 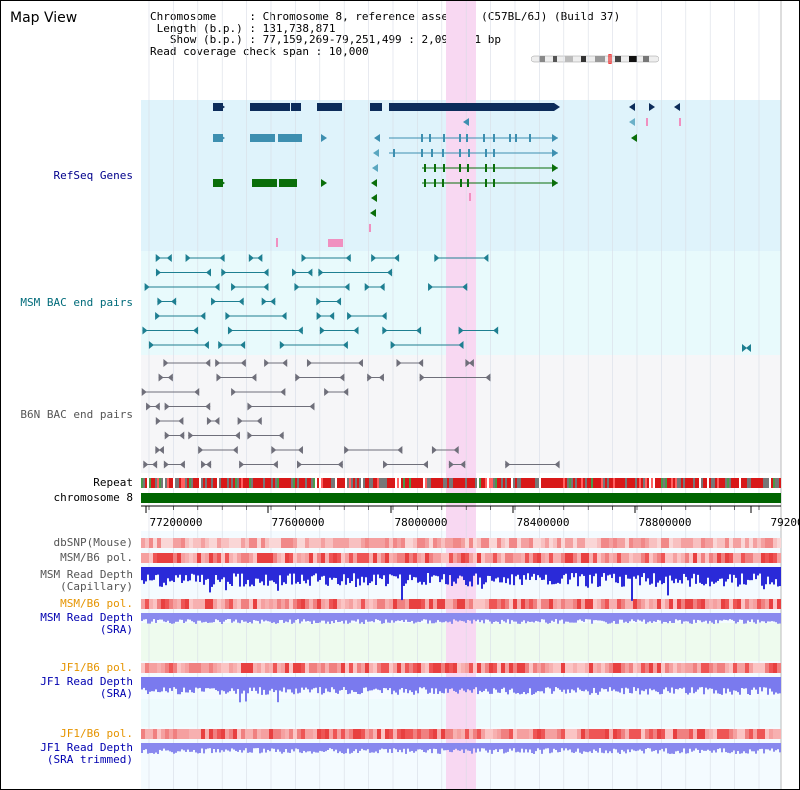 What do you see at coordinates (116, 693) in the screenshot?
I see `track-label-jf1-depth-sra-sub: (SRA)` at bounding box center [116, 693].